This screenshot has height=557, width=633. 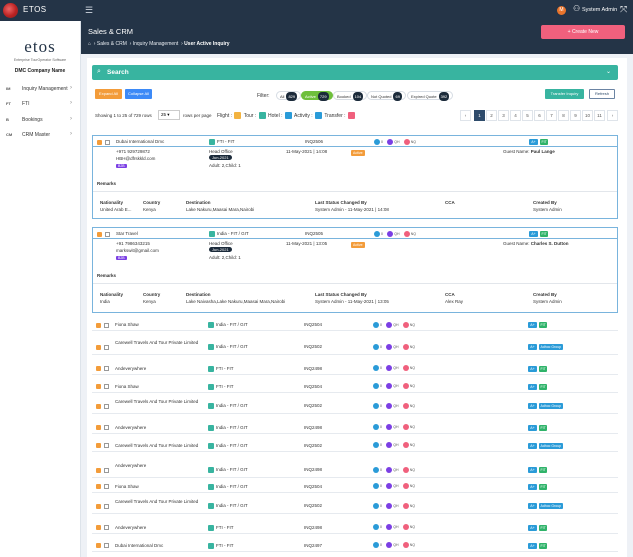 What do you see at coordinates (155, 44) in the screenshot?
I see `breadcrumb-item: Inquiry Management` at bounding box center [155, 44].